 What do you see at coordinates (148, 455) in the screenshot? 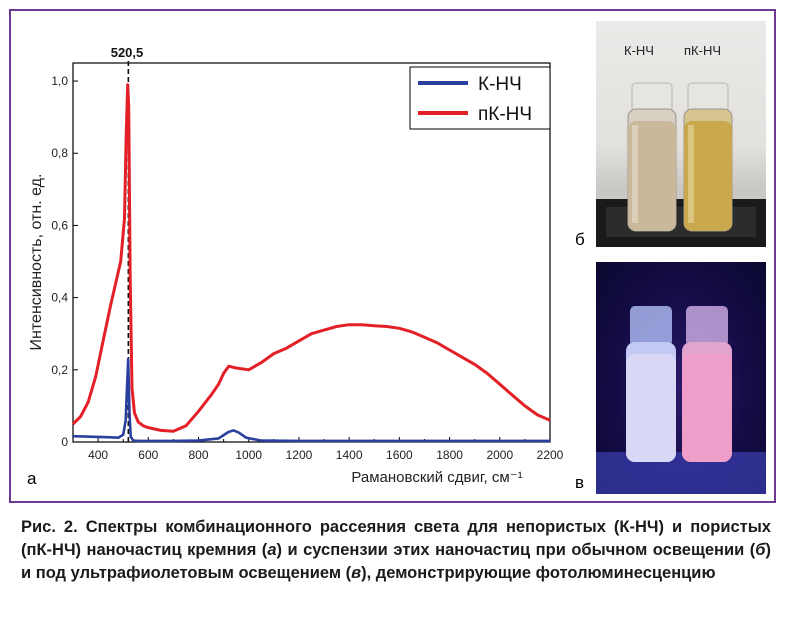
I see `x-tick-label-1: 600` at bounding box center [148, 455].